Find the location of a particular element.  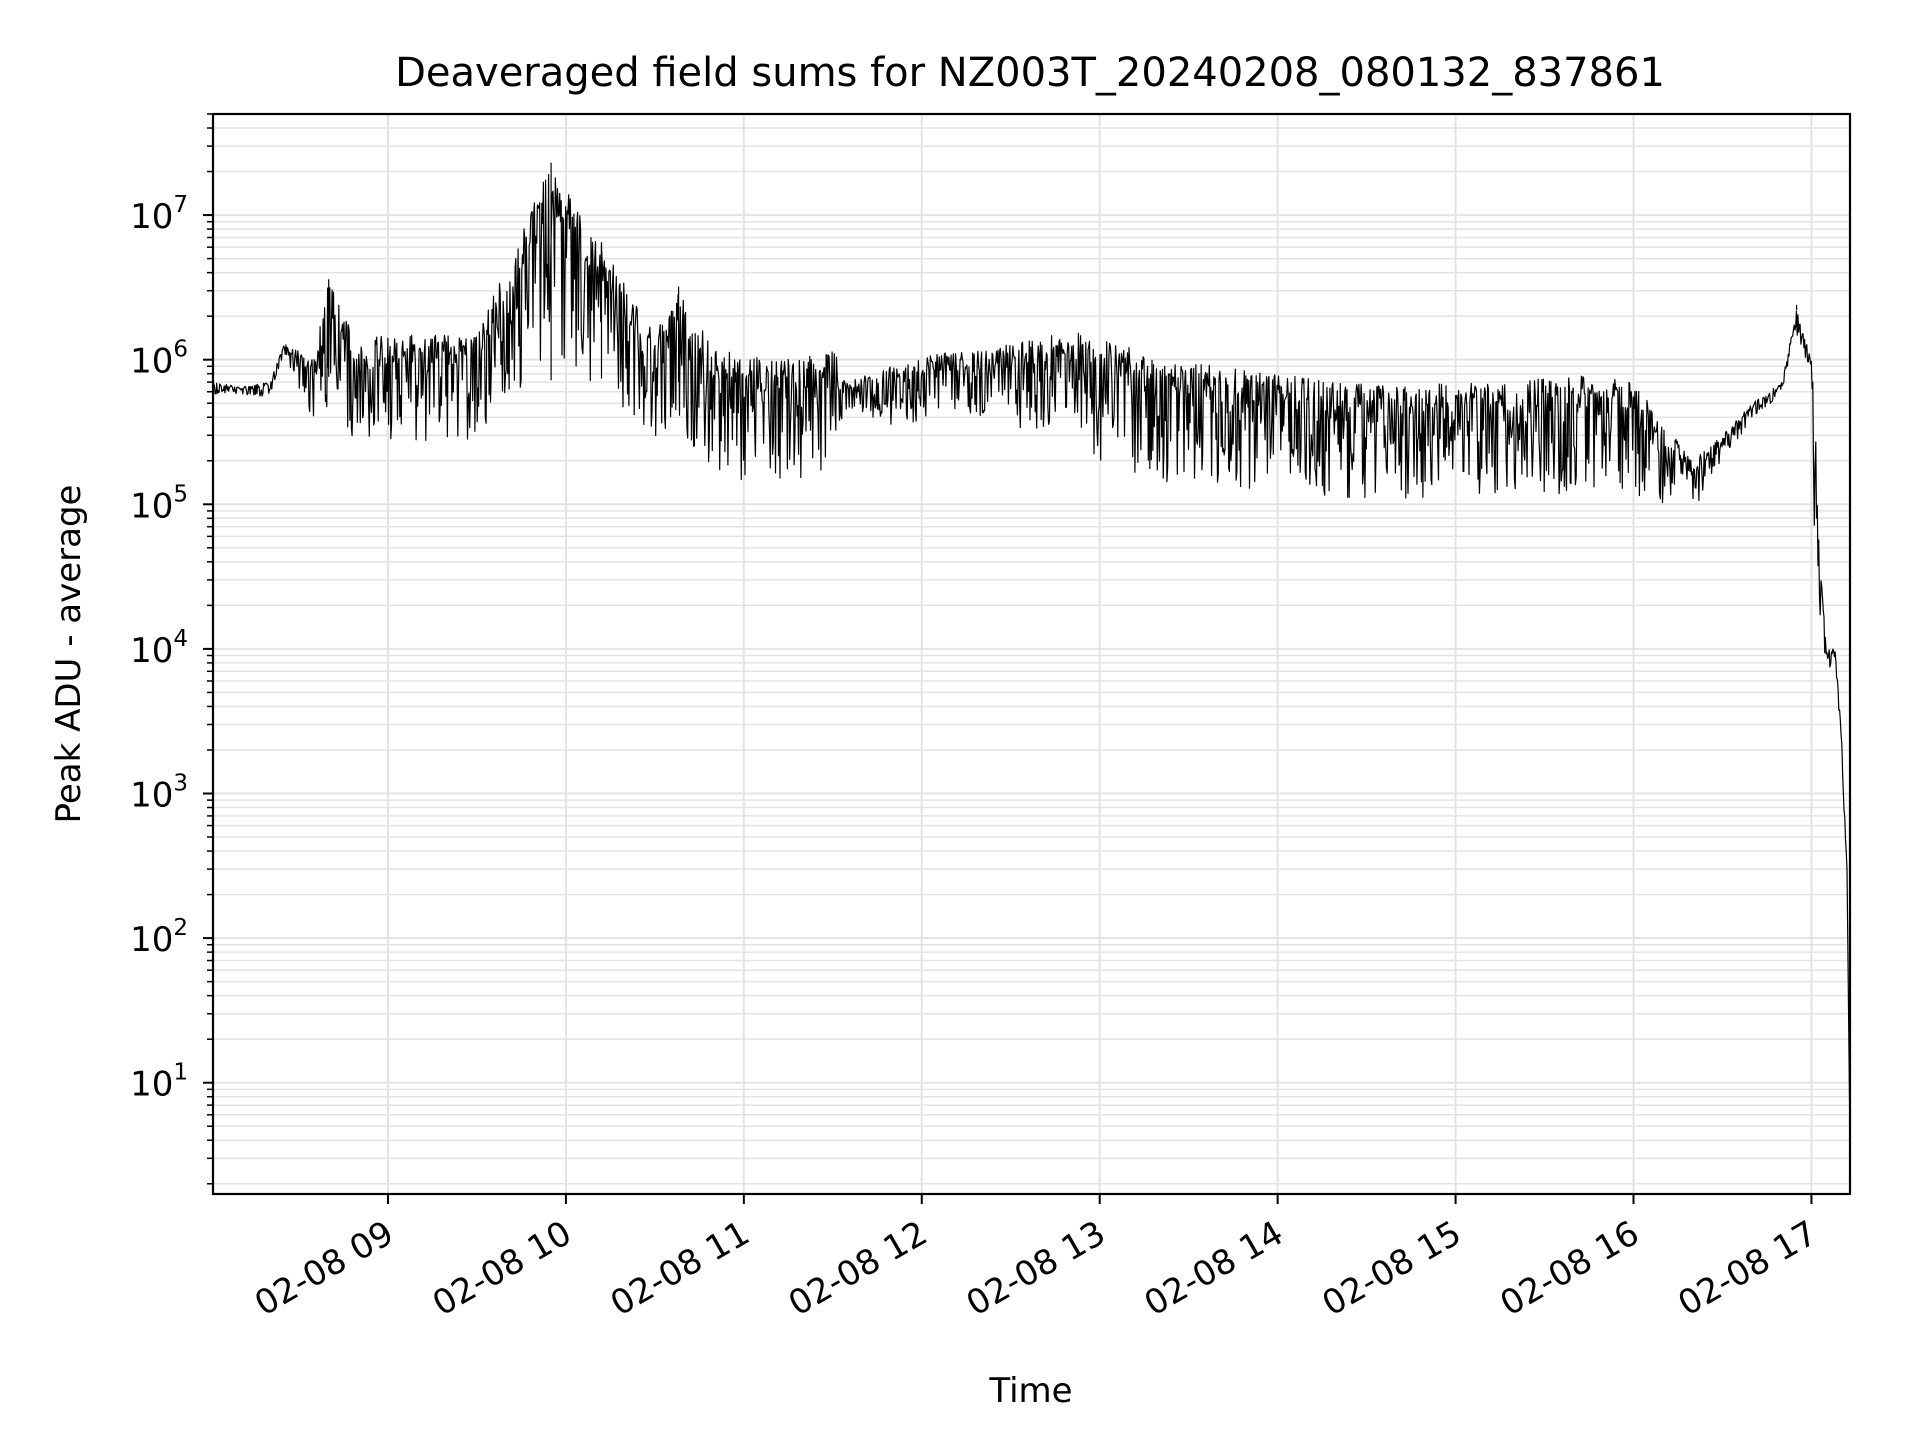

y-tick-label: 10² is located at coordinates (159, 937).